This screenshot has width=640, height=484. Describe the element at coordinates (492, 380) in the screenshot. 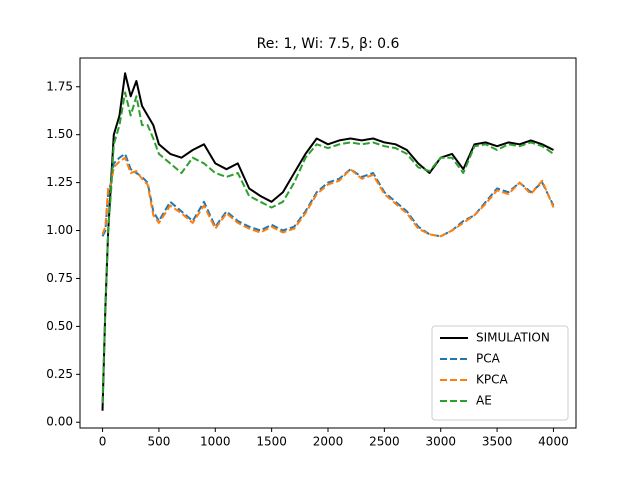

I see `legend-label: KPCA` at that location.